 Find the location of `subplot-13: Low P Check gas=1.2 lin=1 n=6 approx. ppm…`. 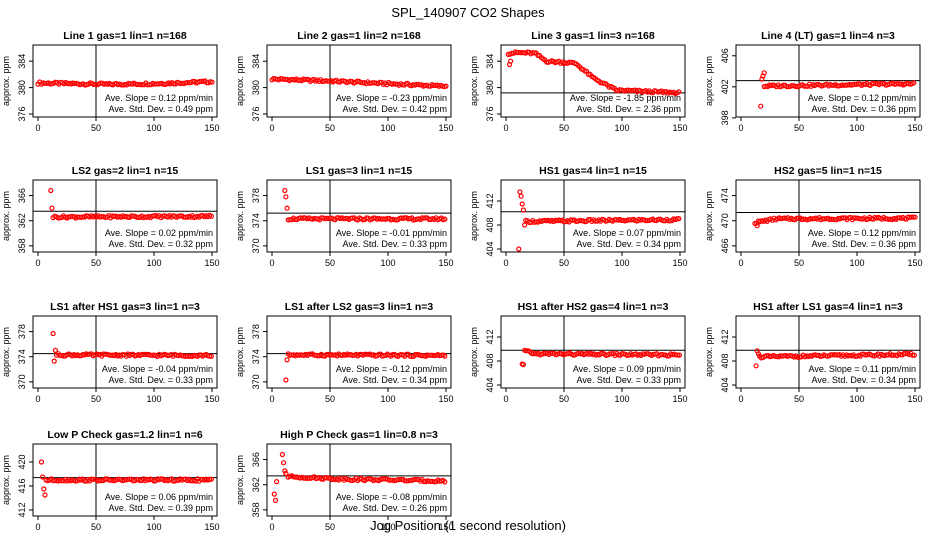

subplot-13: Low P Check gas=1.2 lin=1 n=6 approx. ppm… is located at coordinates (110, 480).